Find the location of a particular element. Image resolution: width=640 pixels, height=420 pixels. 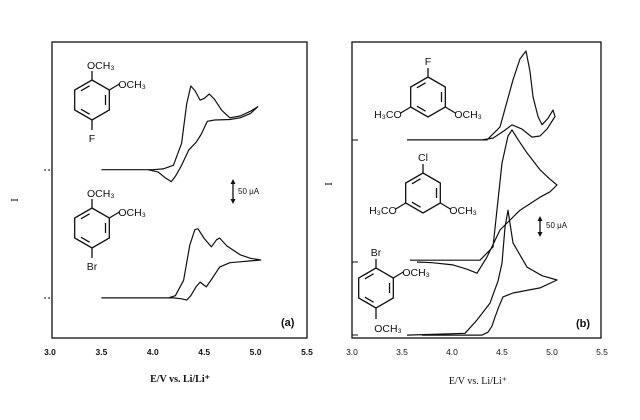

x-axis-title-b: E/V vs. Li/Li⁺ is located at coordinates (478, 381).